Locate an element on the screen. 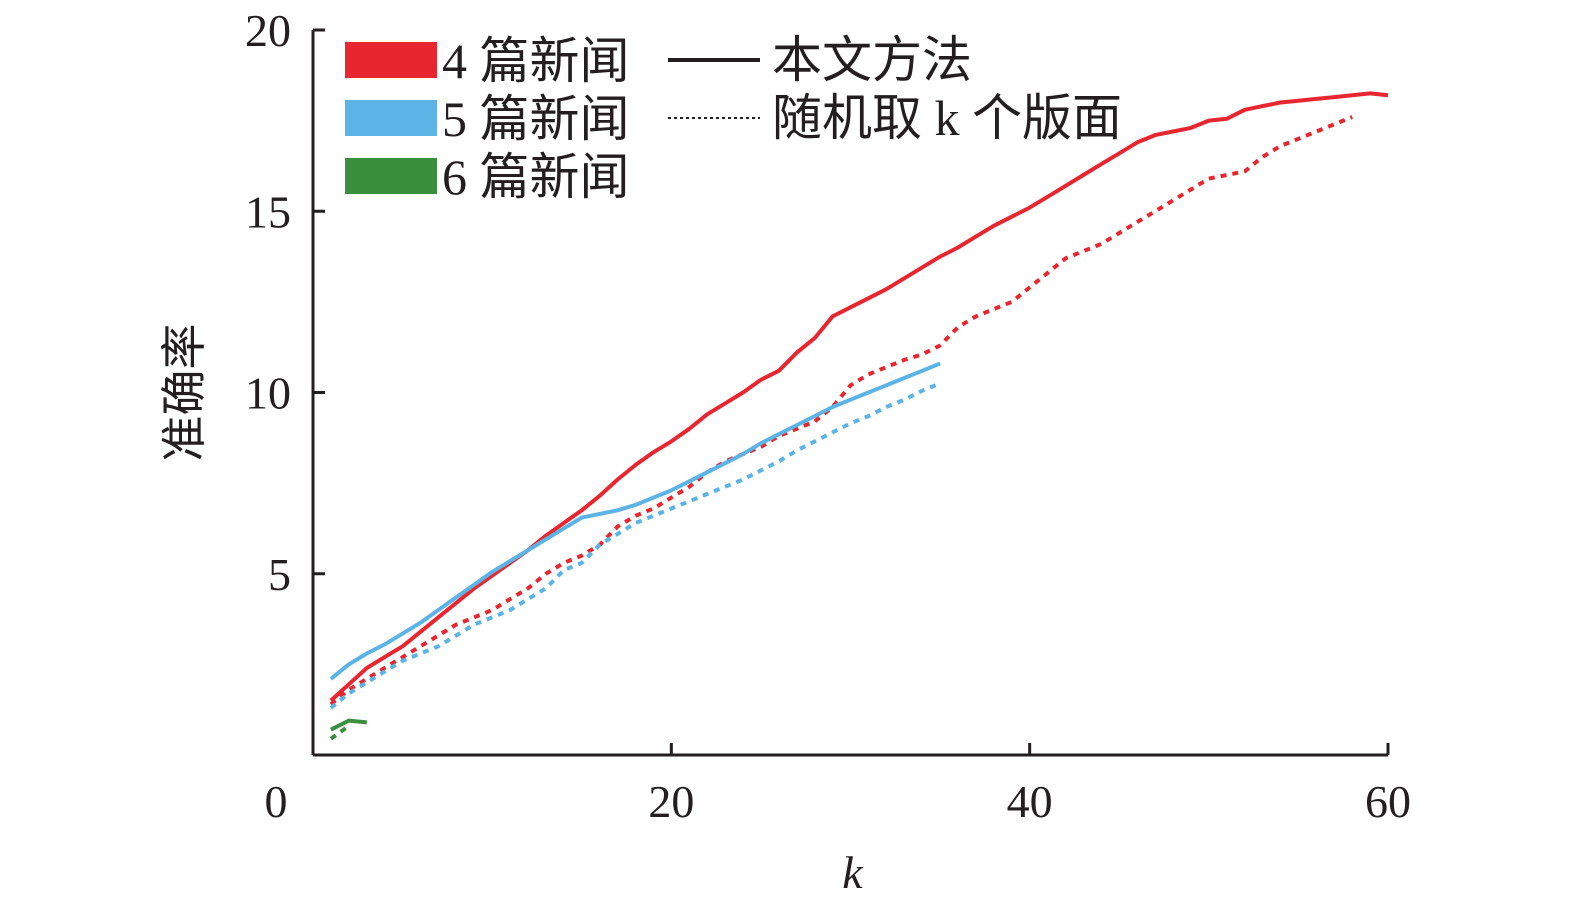 The height and width of the screenshot is (911, 1575). x-tick-label: 0 is located at coordinates (276, 801).